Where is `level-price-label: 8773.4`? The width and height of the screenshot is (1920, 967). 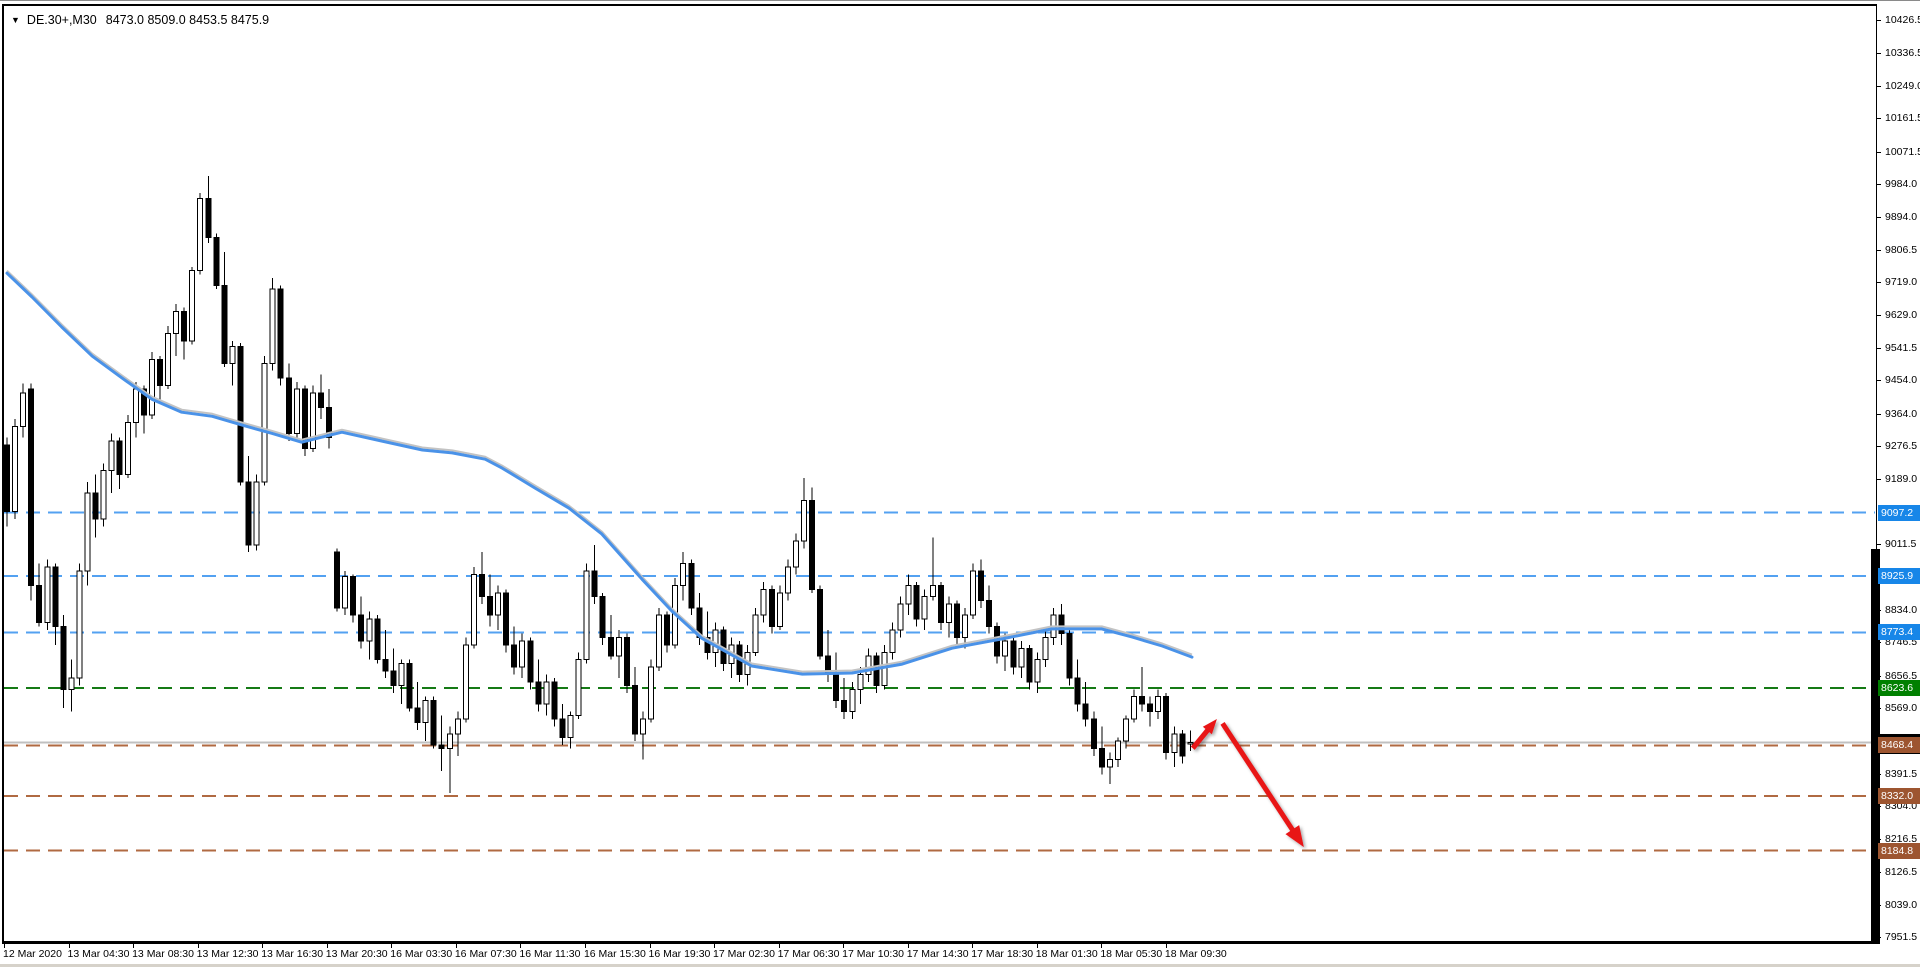 level-price-label: 8773.4 is located at coordinates (1899, 632).